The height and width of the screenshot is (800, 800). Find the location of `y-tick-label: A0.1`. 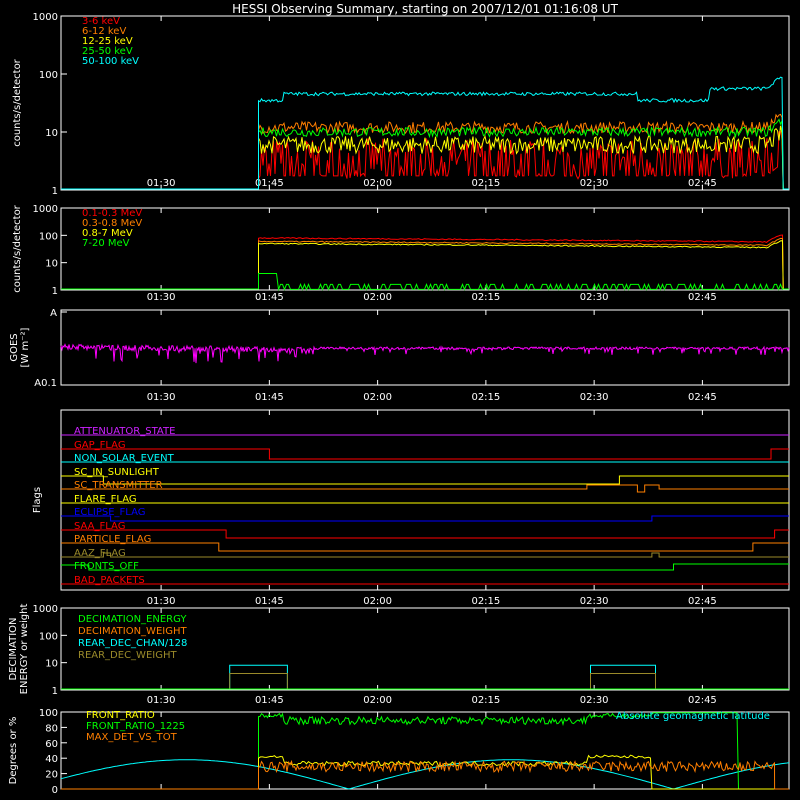

y-tick-label: A0.1 is located at coordinates (45, 383).